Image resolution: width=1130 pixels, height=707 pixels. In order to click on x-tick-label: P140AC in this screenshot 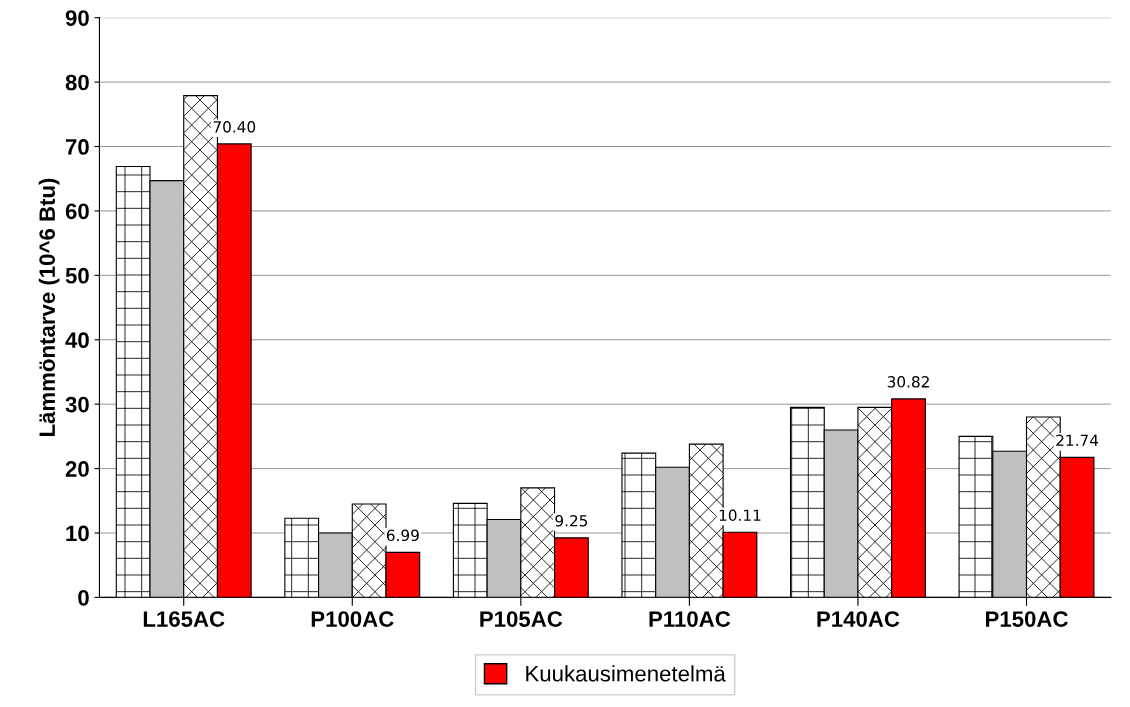, I will do `click(858, 619)`.